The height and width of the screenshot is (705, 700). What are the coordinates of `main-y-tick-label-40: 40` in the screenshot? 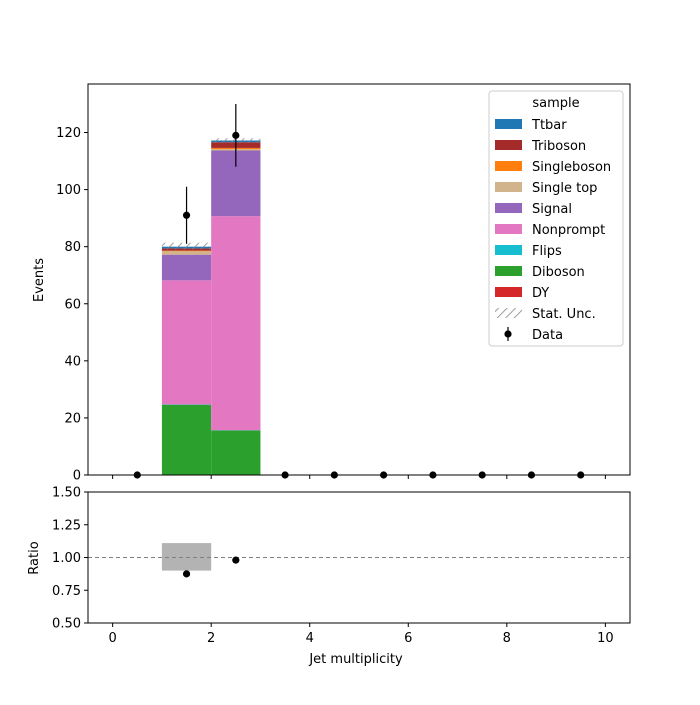 It's located at (72, 361).